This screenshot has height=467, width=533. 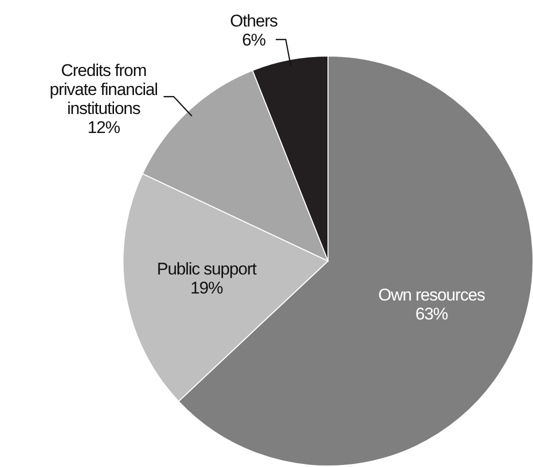 What do you see at coordinates (254, 40) in the screenshot?
I see `data-label: 6%` at bounding box center [254, 40].